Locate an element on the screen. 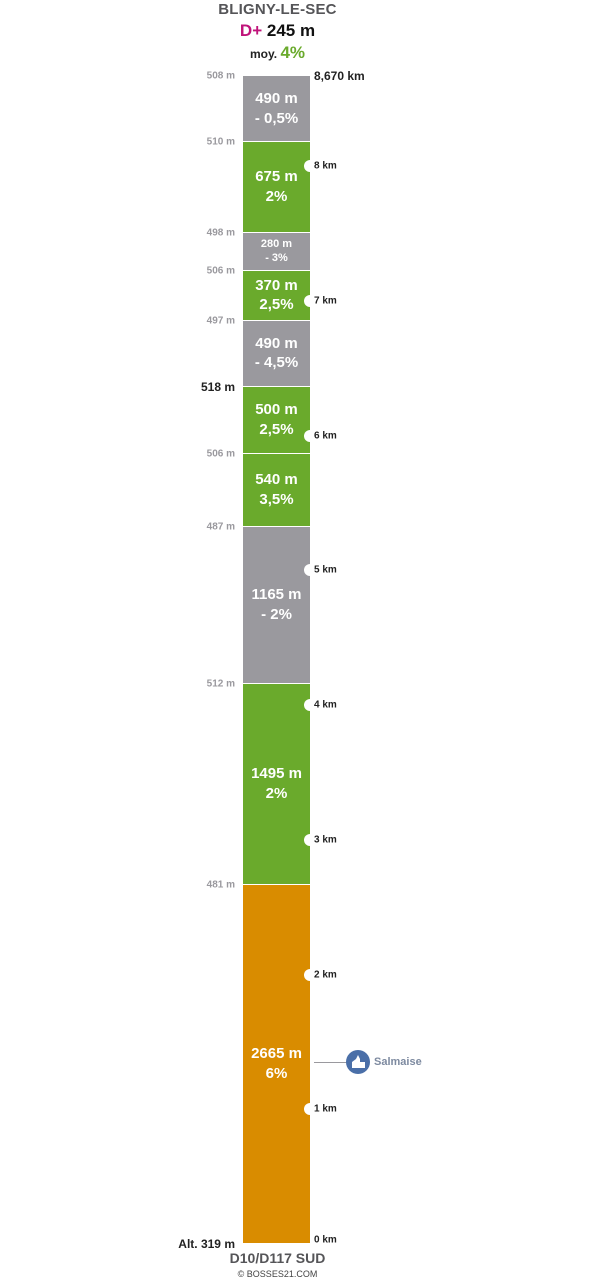  km-marker-label: 1 km is located at coordinates (325, 1109).